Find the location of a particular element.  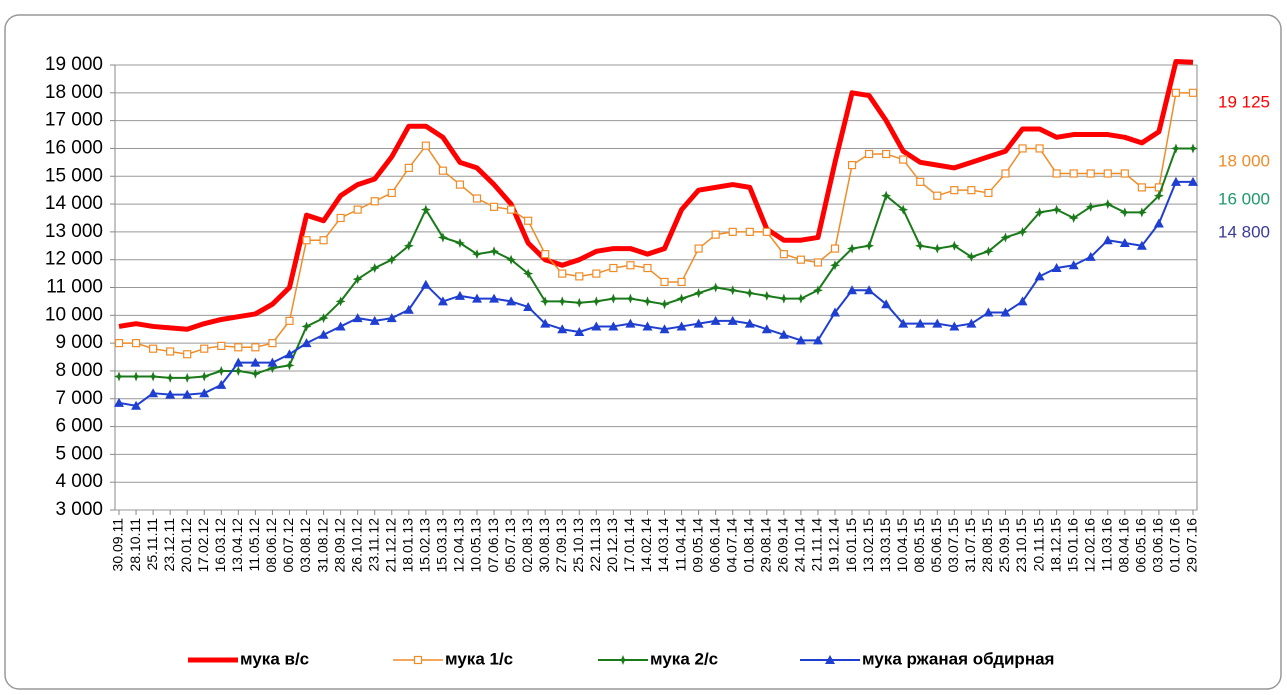

y-tick-label: 12 000 is located at coordinates (74, 259).